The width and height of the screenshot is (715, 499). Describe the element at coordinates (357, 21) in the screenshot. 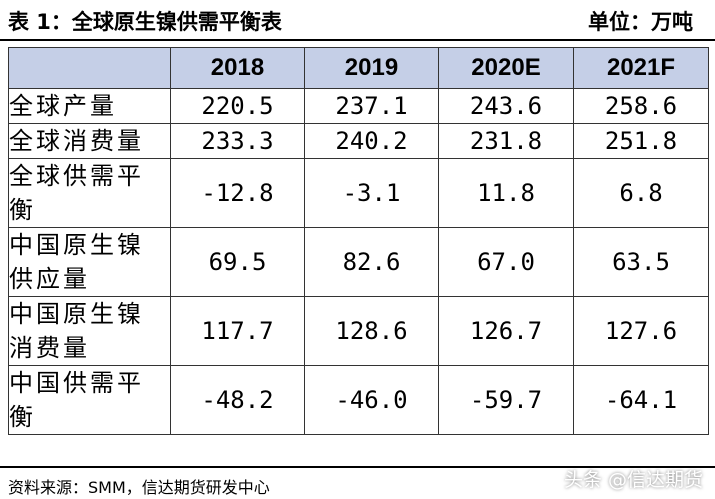

I see `title-row: 表 1：全球原生镍供需平衡表 单位：万吨` at that location.